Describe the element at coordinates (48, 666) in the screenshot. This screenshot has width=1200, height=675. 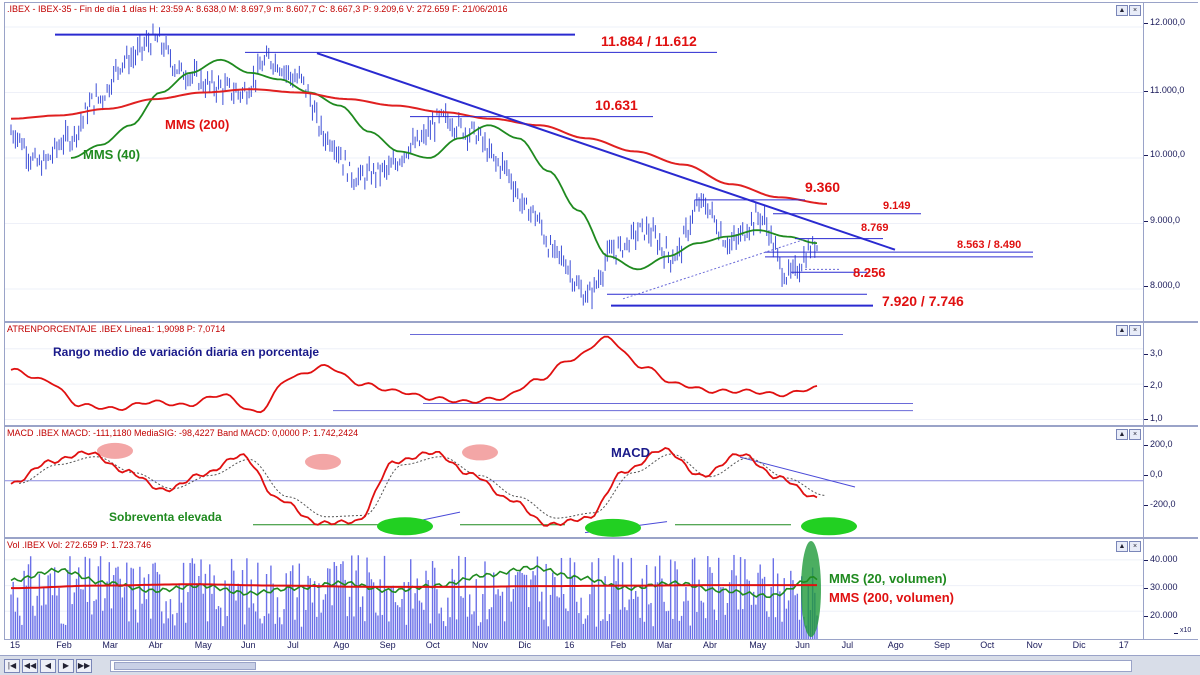
I see `prev-icon: ◀` at that location.